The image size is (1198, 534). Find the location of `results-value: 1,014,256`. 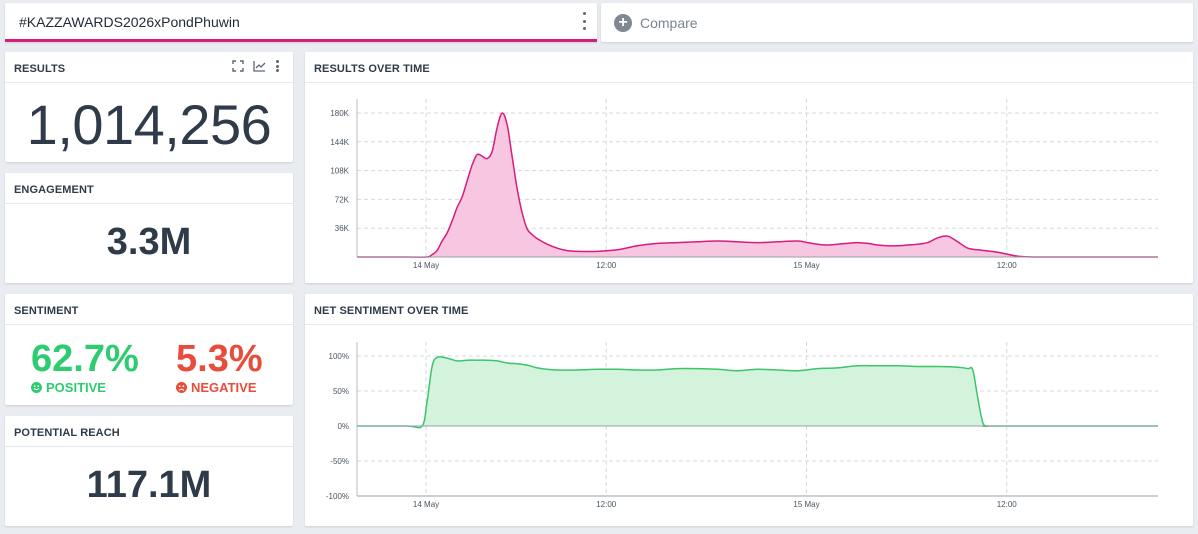

results-value: 1,014,256 is located at coordinates (149, 124).